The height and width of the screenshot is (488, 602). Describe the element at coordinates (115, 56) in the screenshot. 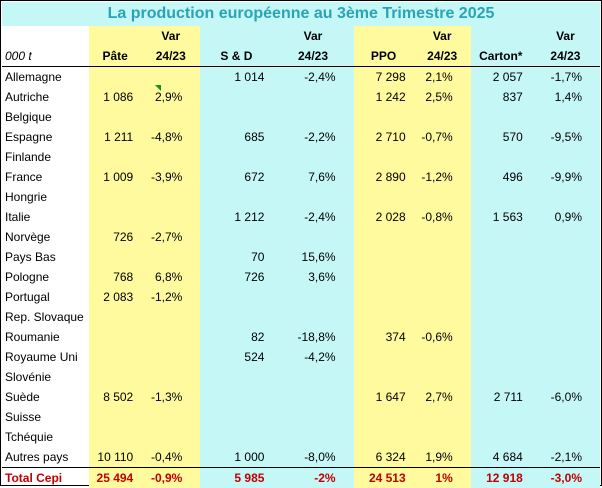

I see `header-pate: Pâte` at that location.